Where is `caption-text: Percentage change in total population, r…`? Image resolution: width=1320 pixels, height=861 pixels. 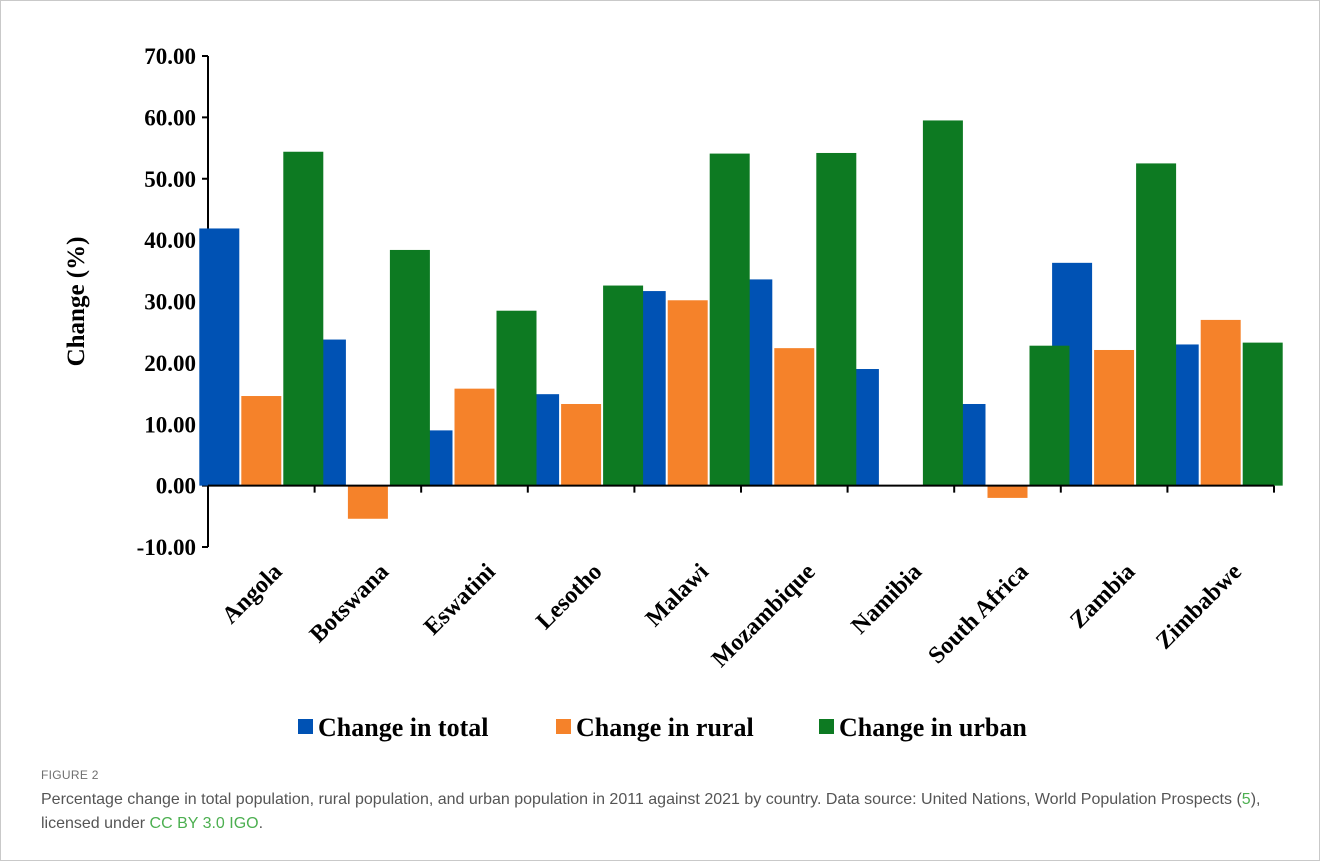
caption-text: Percentage change in total population, r… is located at coordinates (666, 812).